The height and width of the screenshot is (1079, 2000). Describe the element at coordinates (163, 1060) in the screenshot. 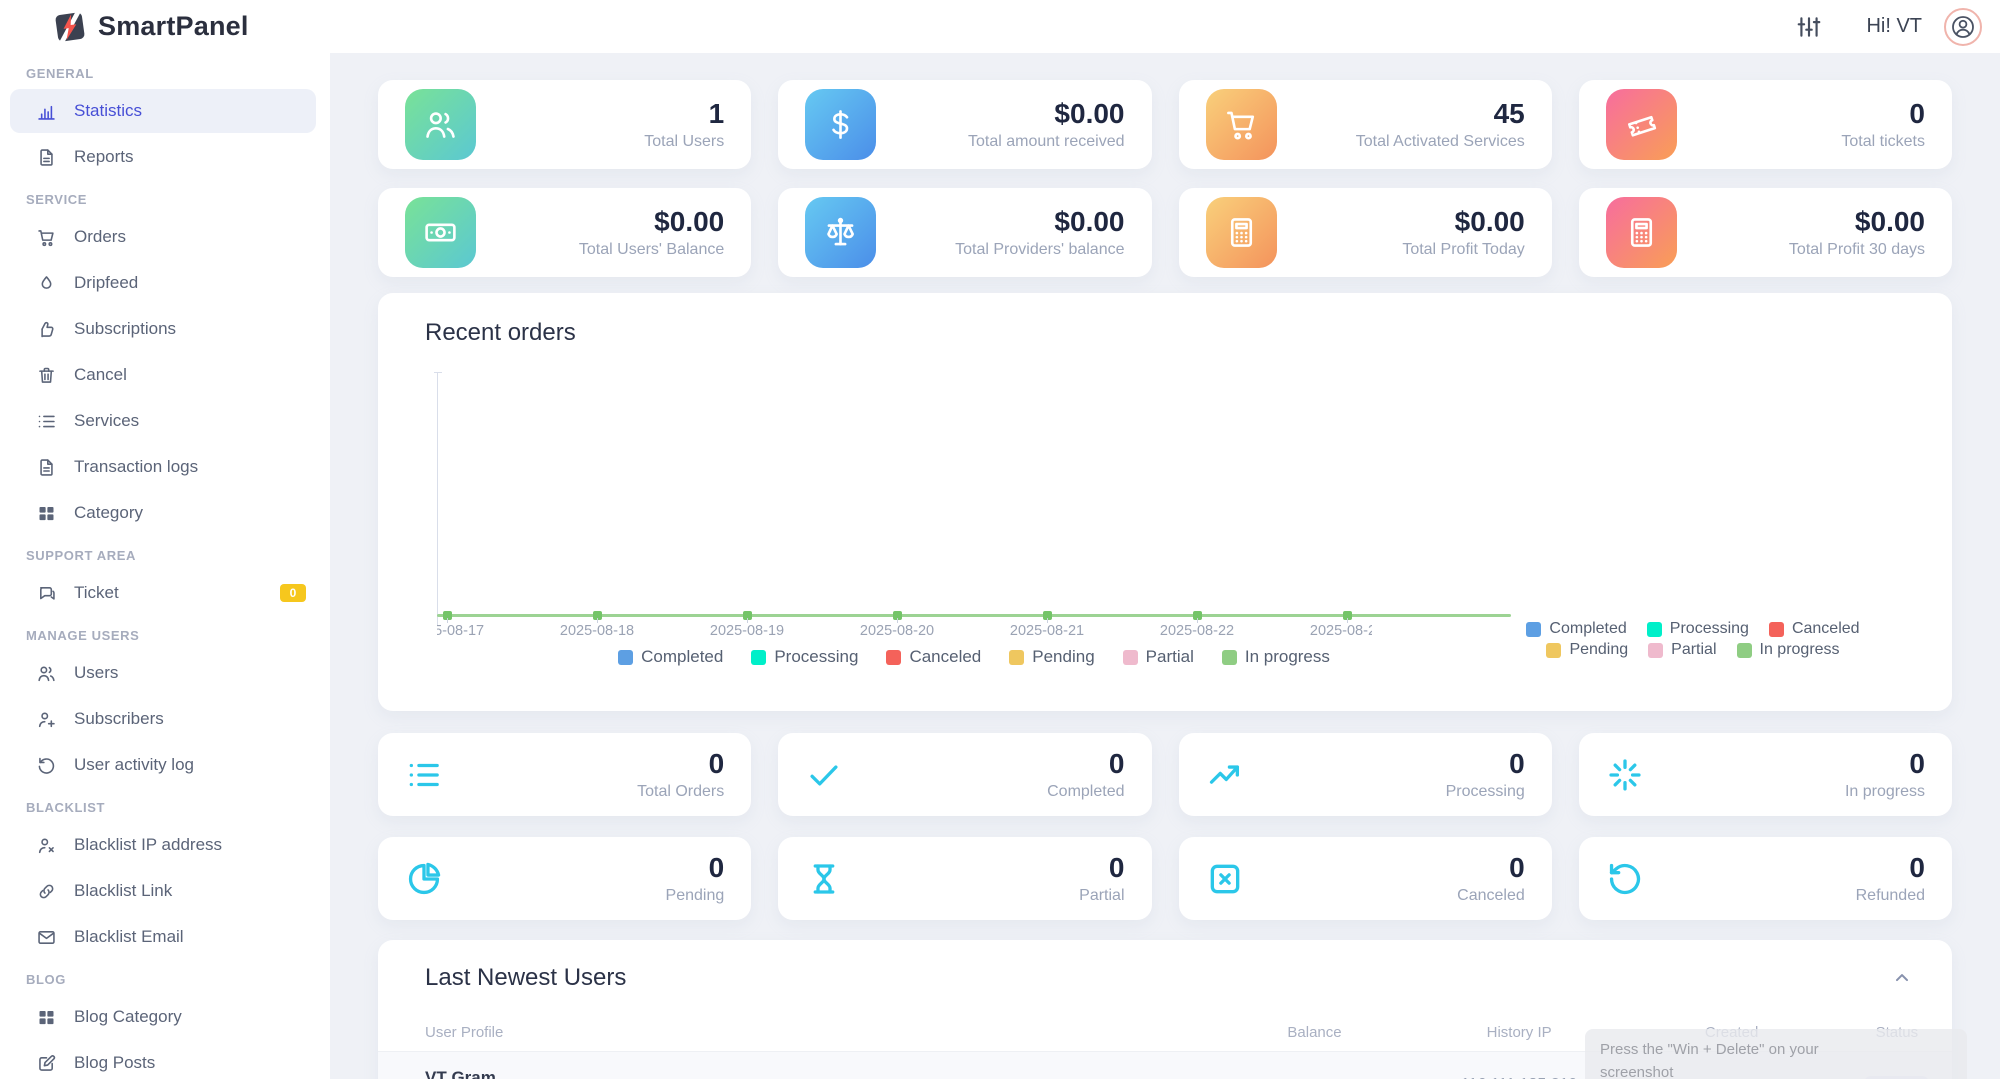

I see `sidebar-item-blog-posts: Blog Posts` at that location.